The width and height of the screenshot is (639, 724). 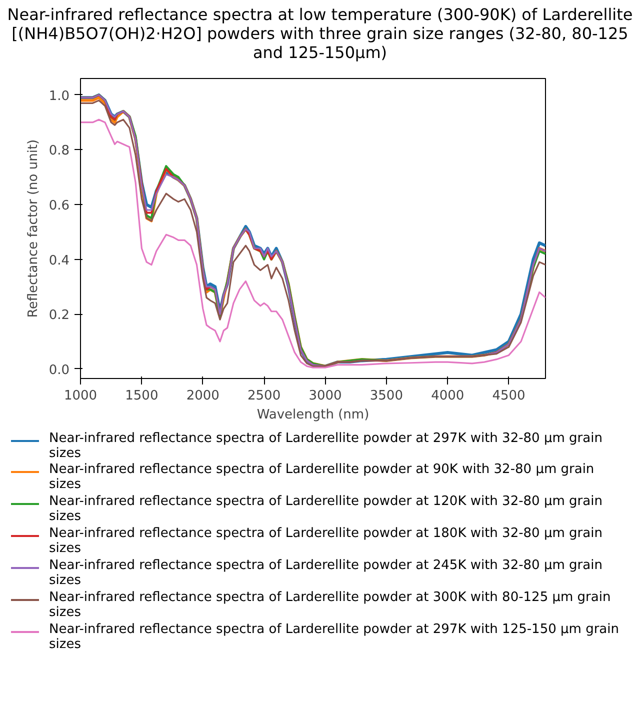 What do you see at coordinates (326, 542) in the screenshot?
I see `legend-label: Near-infrared reflectance spectra of Larderellite powder at 180K with 32-80 µm grain sizes` at bounding box center [326, 542].